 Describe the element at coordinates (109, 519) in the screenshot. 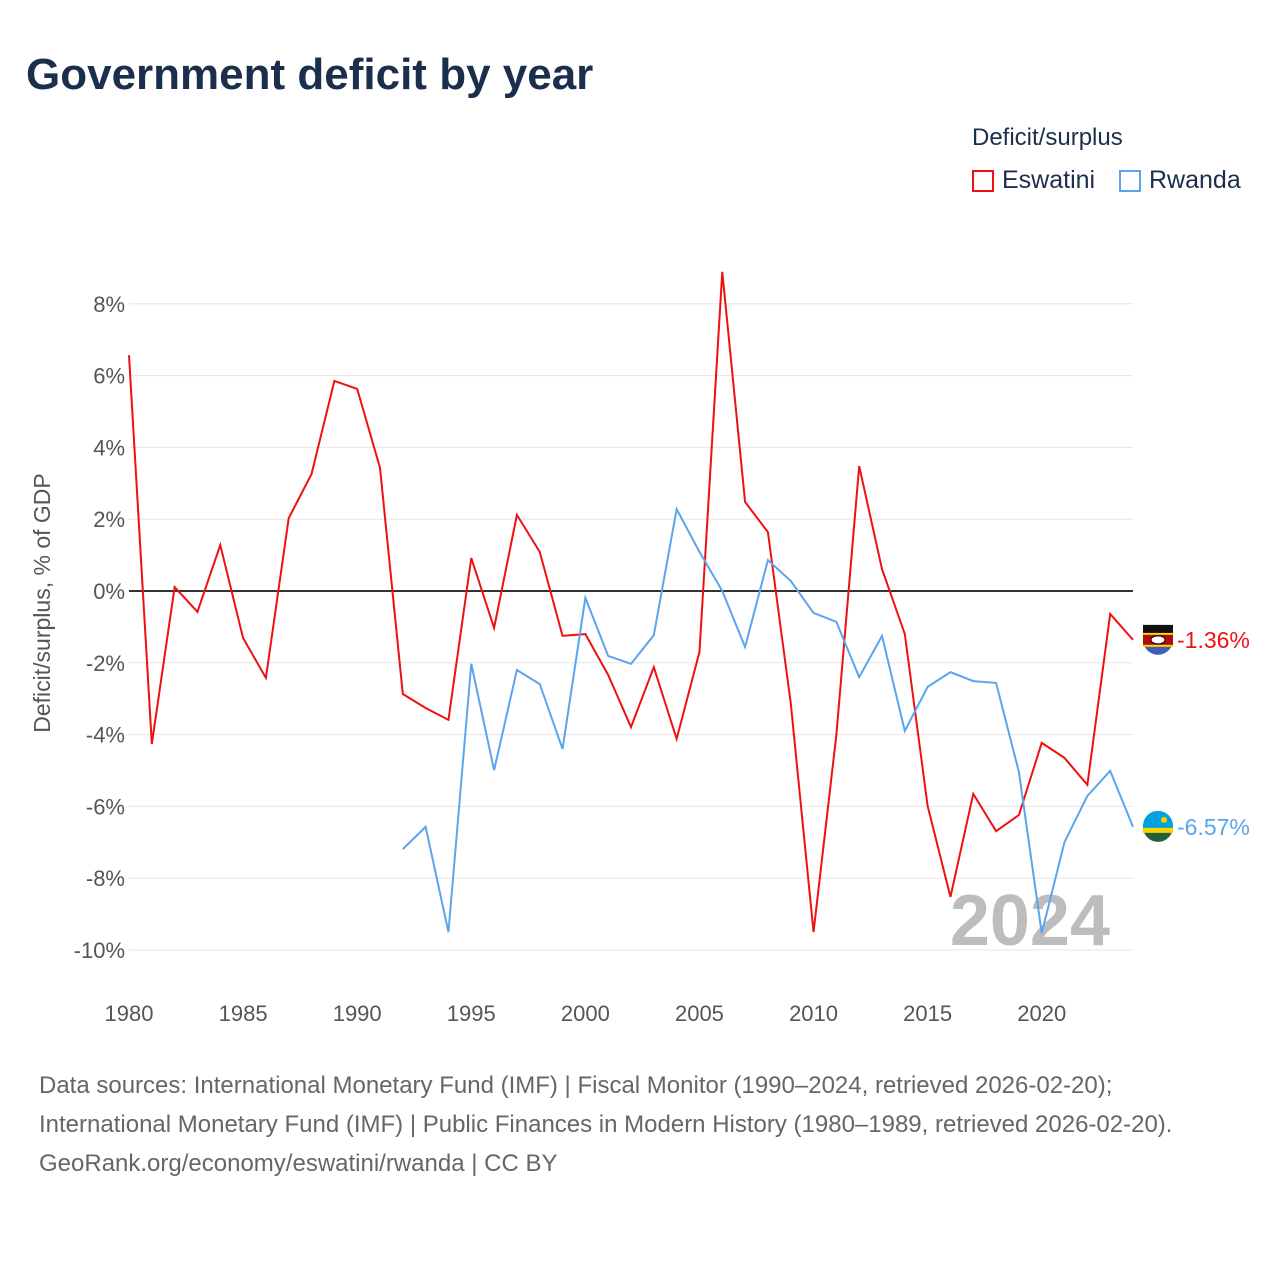

I see `y-tick-label: 2%` at that location.